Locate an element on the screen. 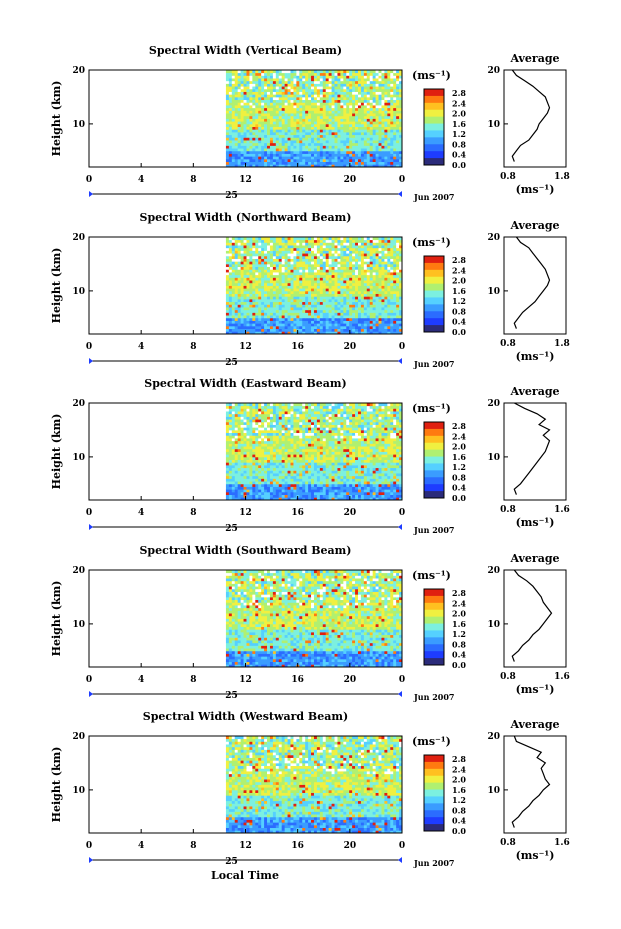 This screenshot has width=621, height=929. panel-title: Spectral Width (Northward Beam) is located at coordinates (246, 217).